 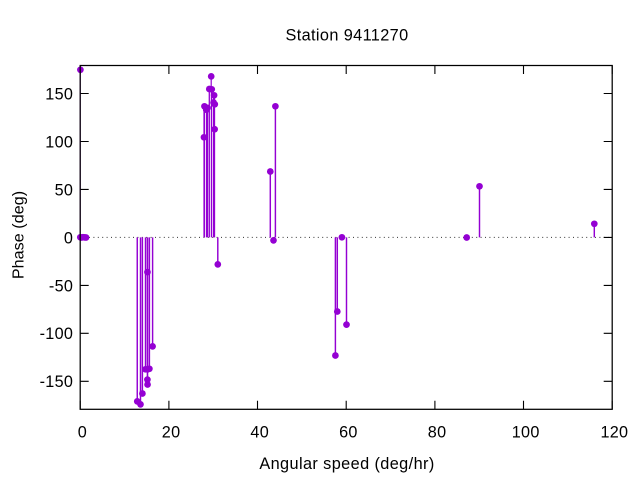 What do you see at coordinates (259, 432) in the screenshot?
I see `svg-text: 40` at bounding box center [259, 432].